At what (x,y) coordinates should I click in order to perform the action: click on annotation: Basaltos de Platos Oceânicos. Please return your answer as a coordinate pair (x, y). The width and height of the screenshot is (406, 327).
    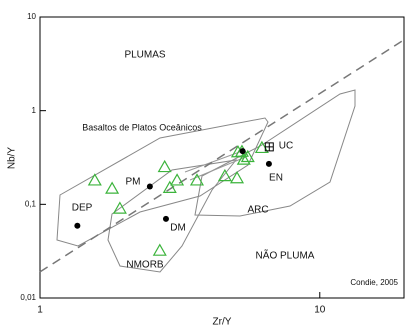
    Looking at the image, I should click on (142, 127).